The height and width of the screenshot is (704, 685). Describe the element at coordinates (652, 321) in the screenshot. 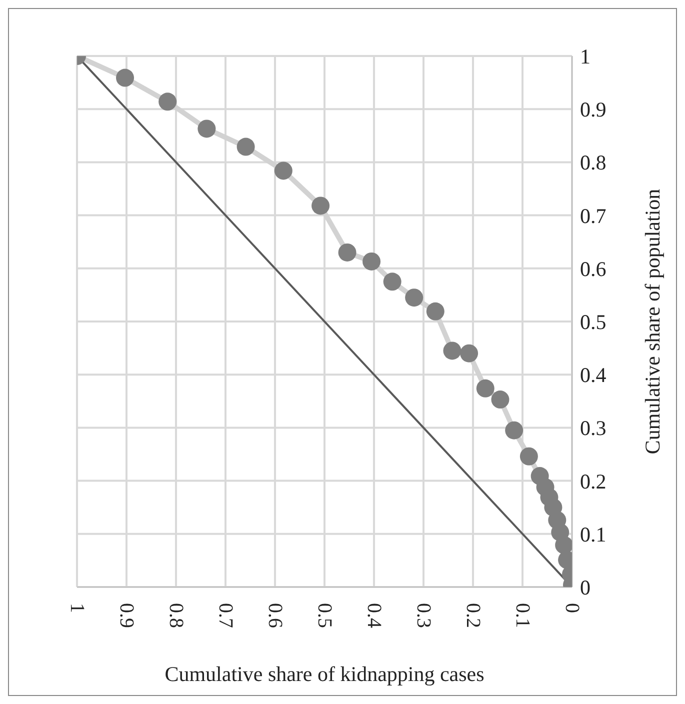

I see `y-axis-title: Cumulative share of population` at that location.